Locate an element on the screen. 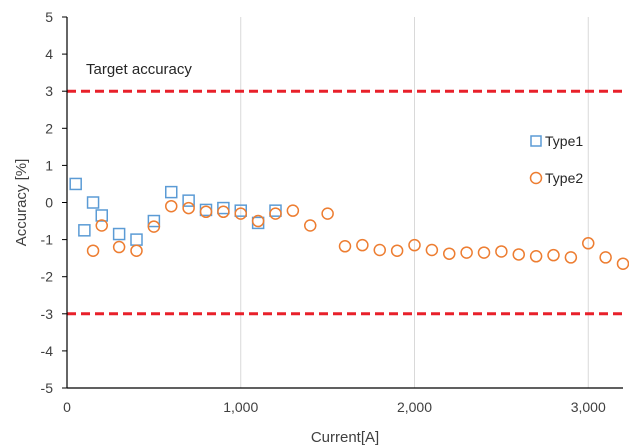 Image resolution: width=629 pixels, height=448 pixels. y-tick-label-10: 5 is located at coordinates (49, 17).